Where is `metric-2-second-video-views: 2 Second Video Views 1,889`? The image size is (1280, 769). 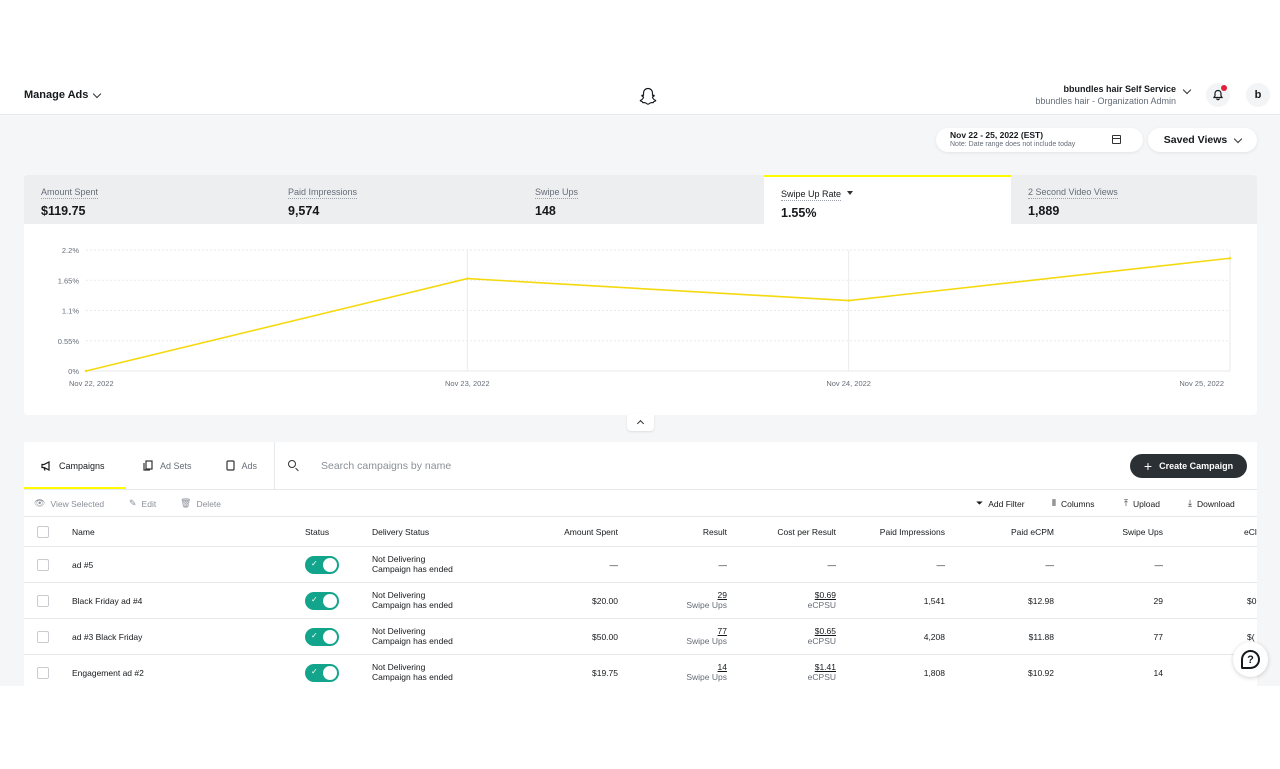
metric-2-second-video-views: 2 Second Video Views 1,889 is located at coordinates (1134, 199).